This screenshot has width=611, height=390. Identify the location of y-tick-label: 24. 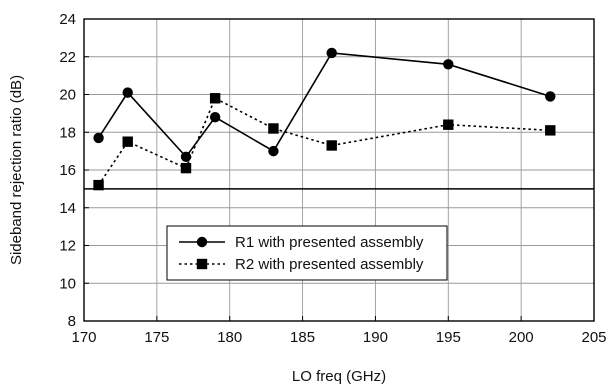
(67, 19).